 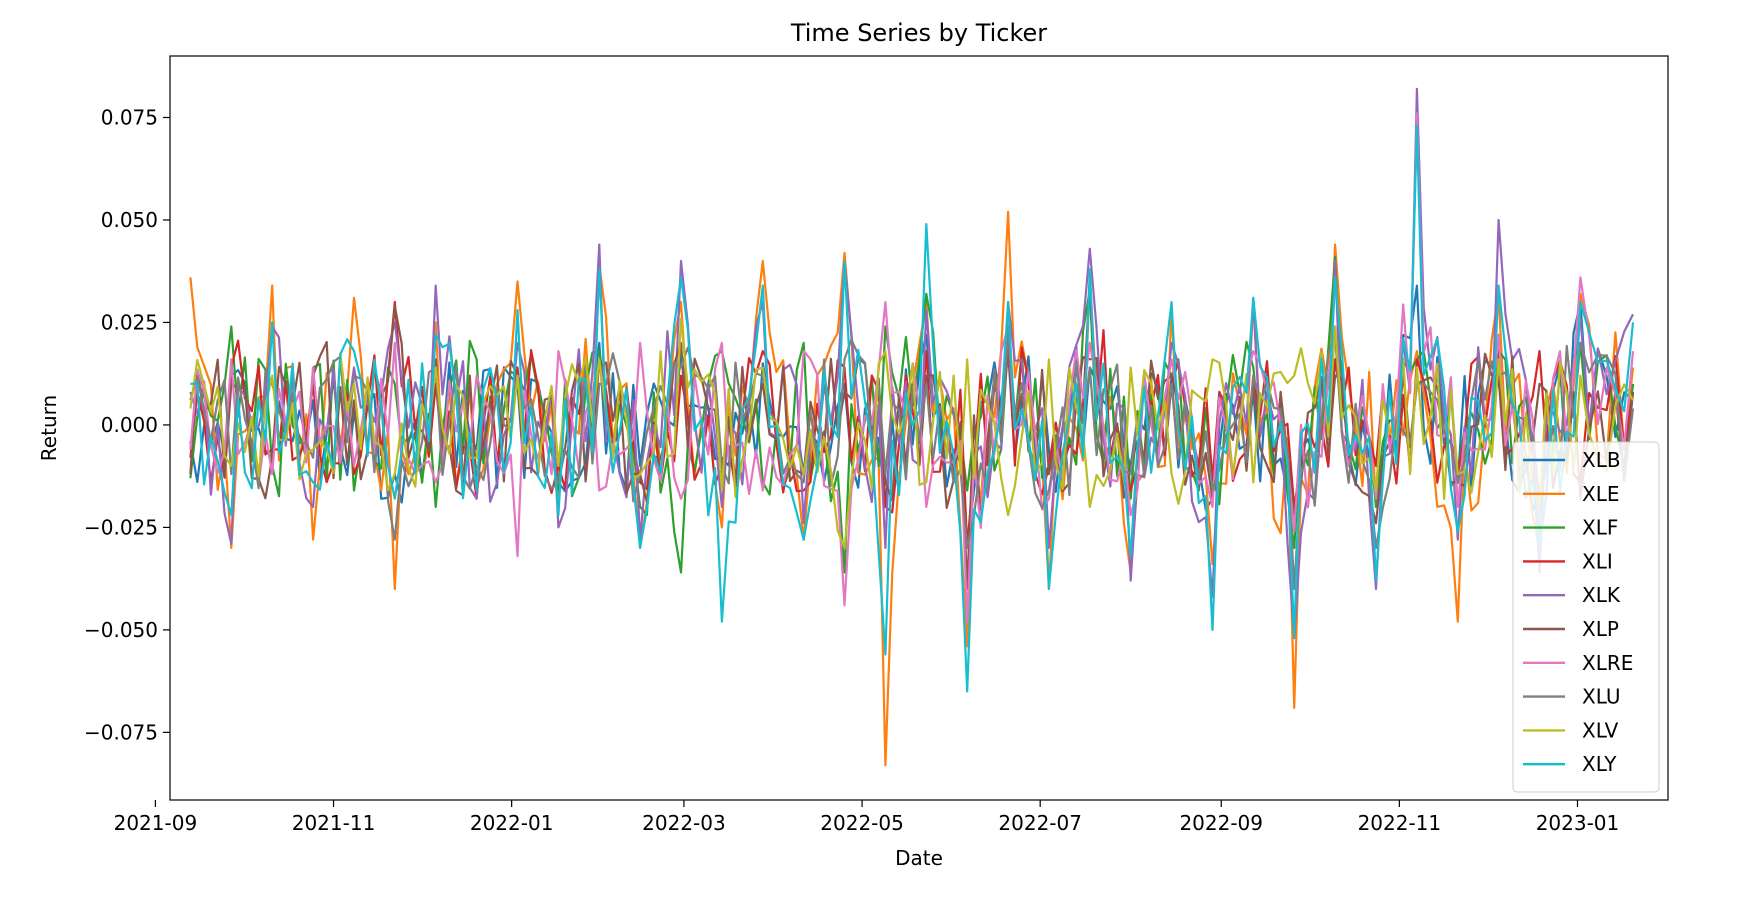 I want to click on x-tick-label: 2022-01, so click(x=512, y=823).